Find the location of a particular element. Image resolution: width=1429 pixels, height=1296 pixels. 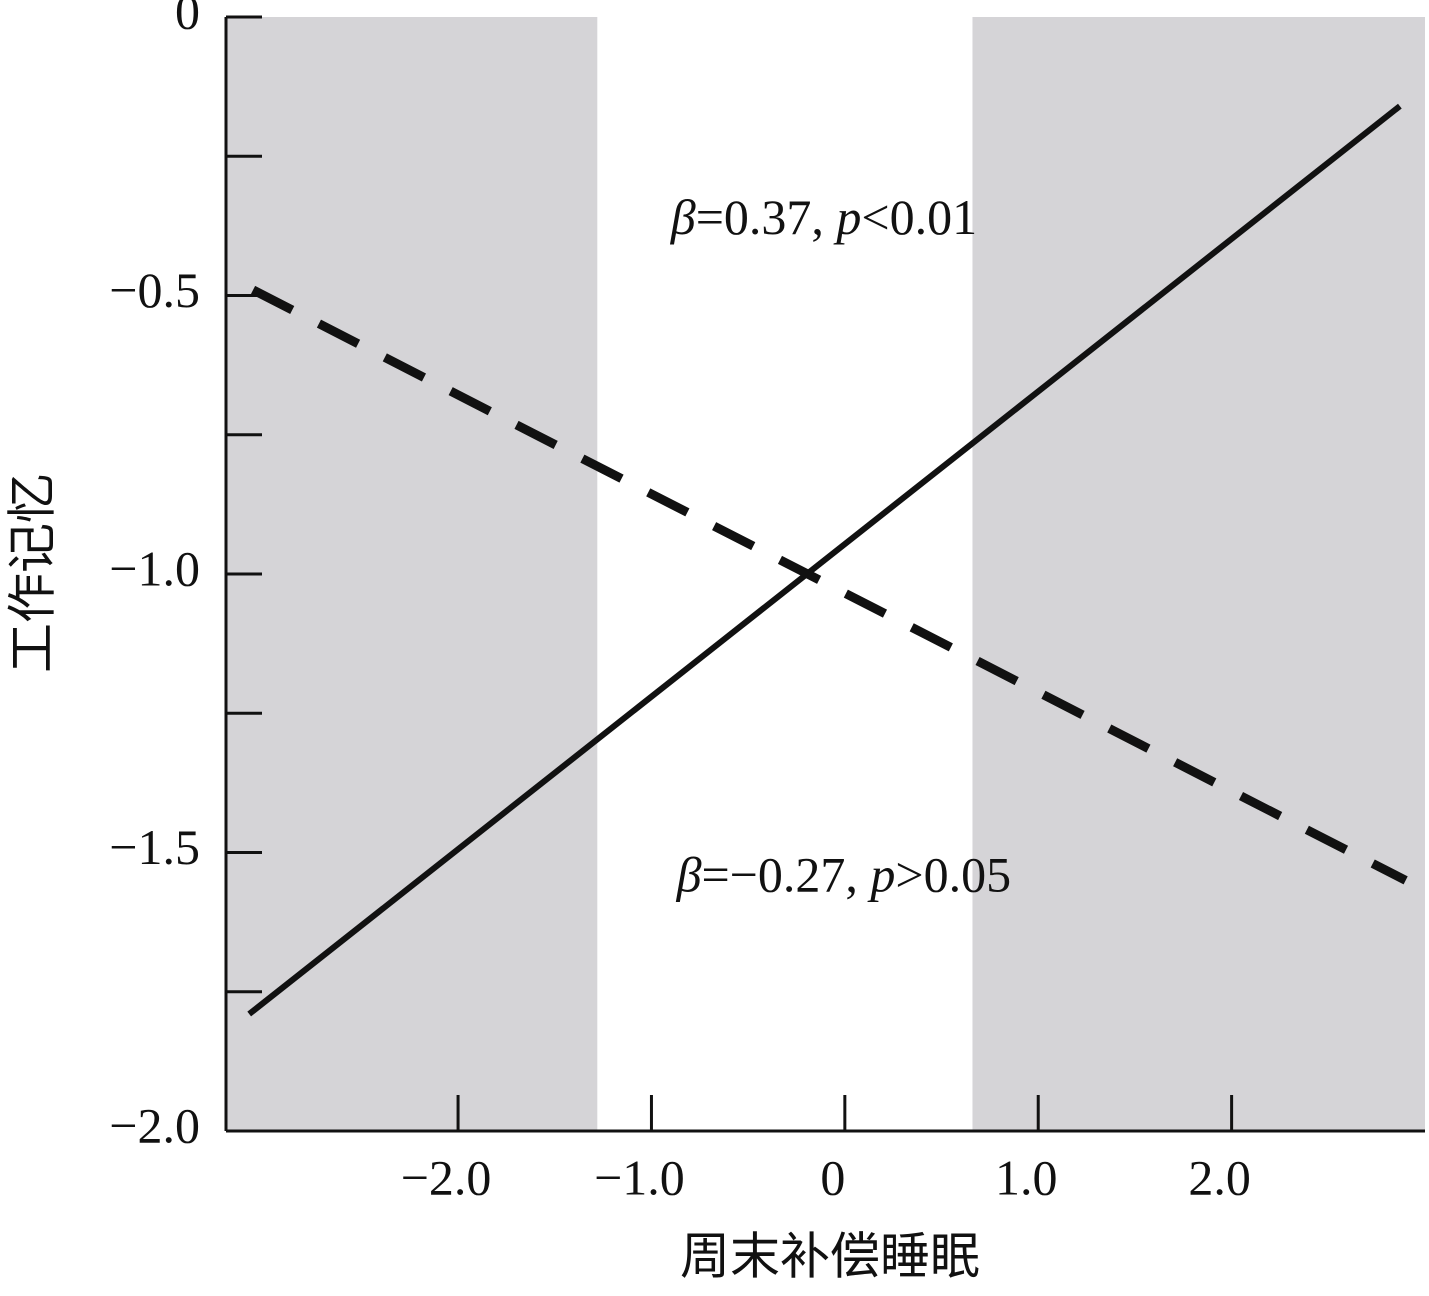

x-axis-label: 周末补偿睡眠 is located at coordinates (830, 1256).